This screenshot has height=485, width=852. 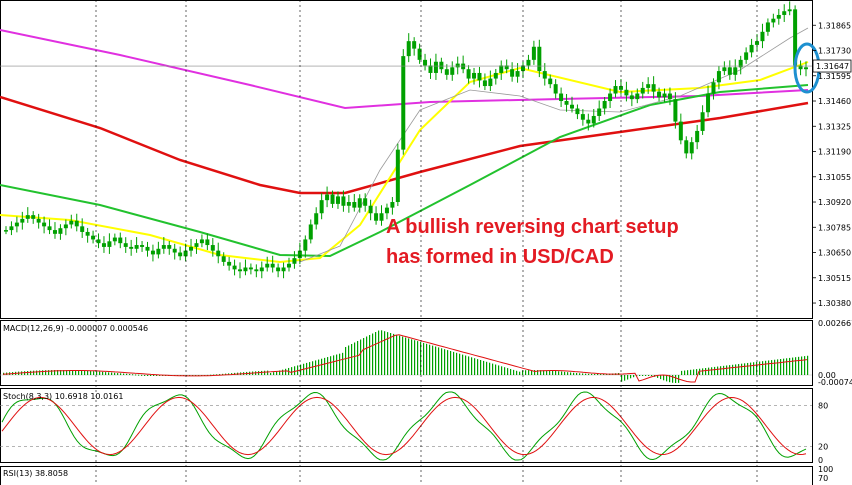 I want to click on stoch-tick-label: 0, so click(x=820, y=460).